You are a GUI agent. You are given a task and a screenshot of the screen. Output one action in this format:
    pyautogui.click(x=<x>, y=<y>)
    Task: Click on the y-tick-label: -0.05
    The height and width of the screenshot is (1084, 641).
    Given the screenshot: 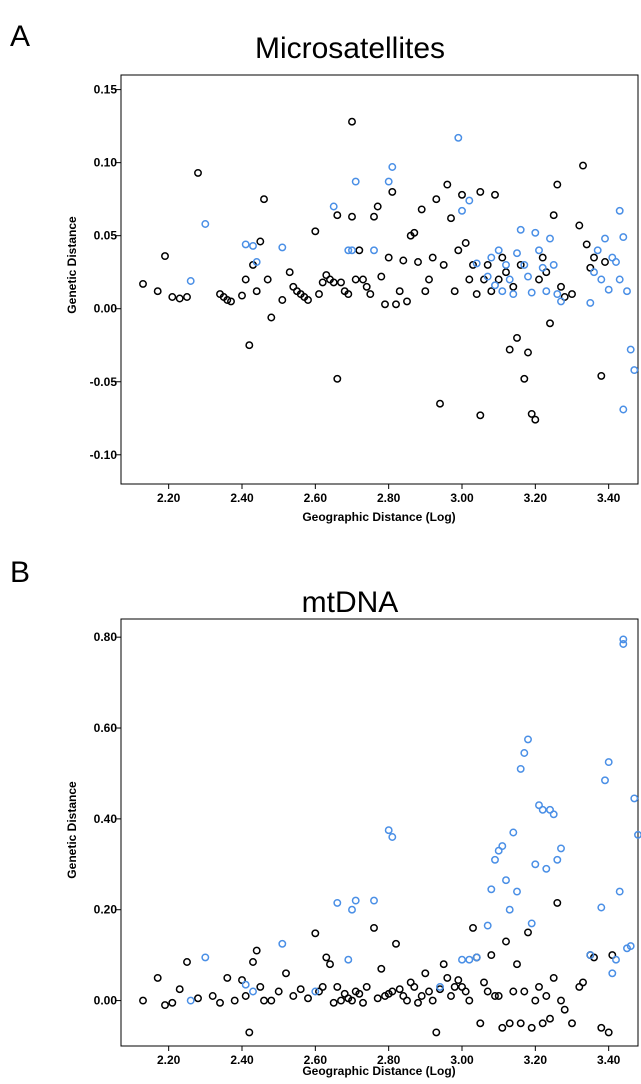 What is the action you would take?
    pyautogui.click(x=104, y=382)
    